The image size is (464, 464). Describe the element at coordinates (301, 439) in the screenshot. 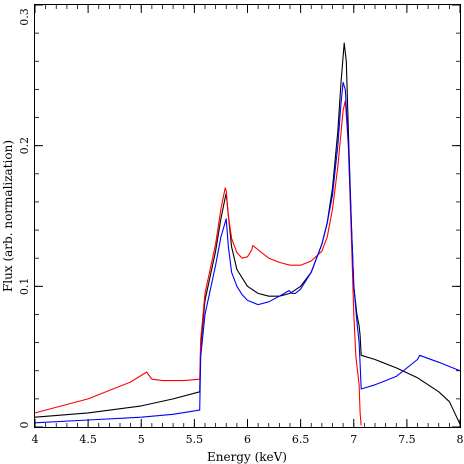

I see `x-tick-label: 6.5` at that location.